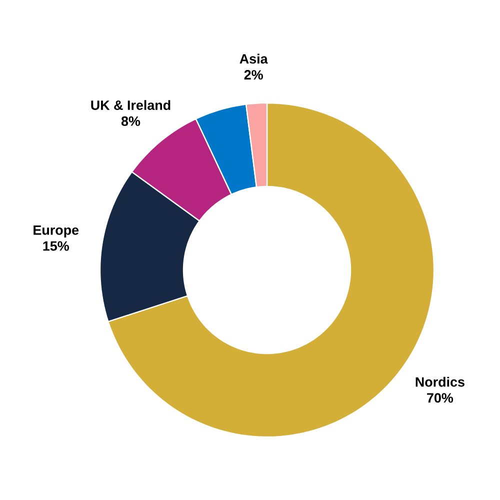 The width and height of the screenshot is (500, 500). I want to click on data-label: 8%, so click(130, 121).